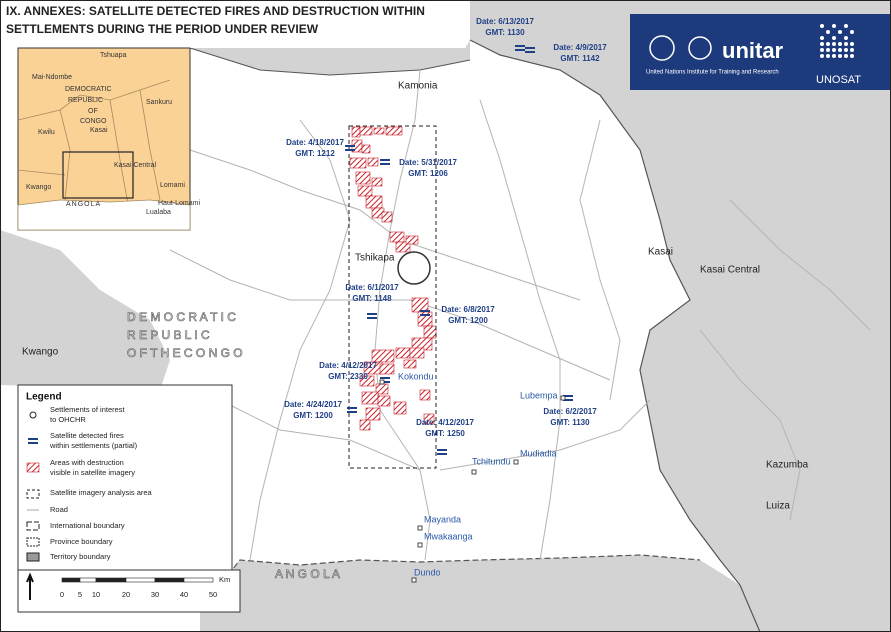 This screenshot has height=632, width=891. Describe the element at coordinates (158, 212) in the screenshot. I see `inset-label: Lualaba` at that location.